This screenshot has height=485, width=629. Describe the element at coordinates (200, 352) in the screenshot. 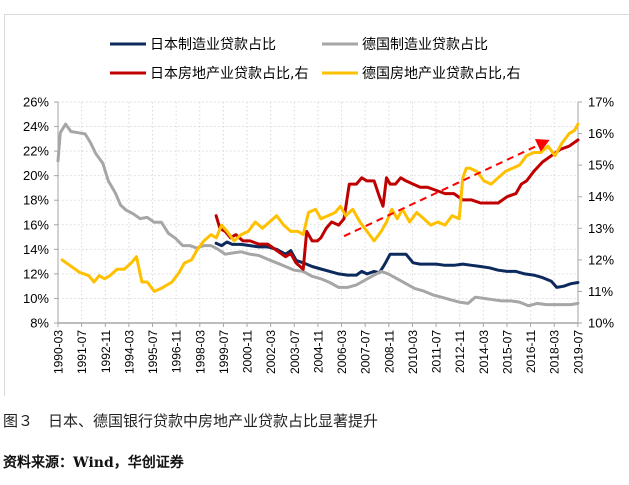

I see `x-tick-label: 1998-03` at that location.